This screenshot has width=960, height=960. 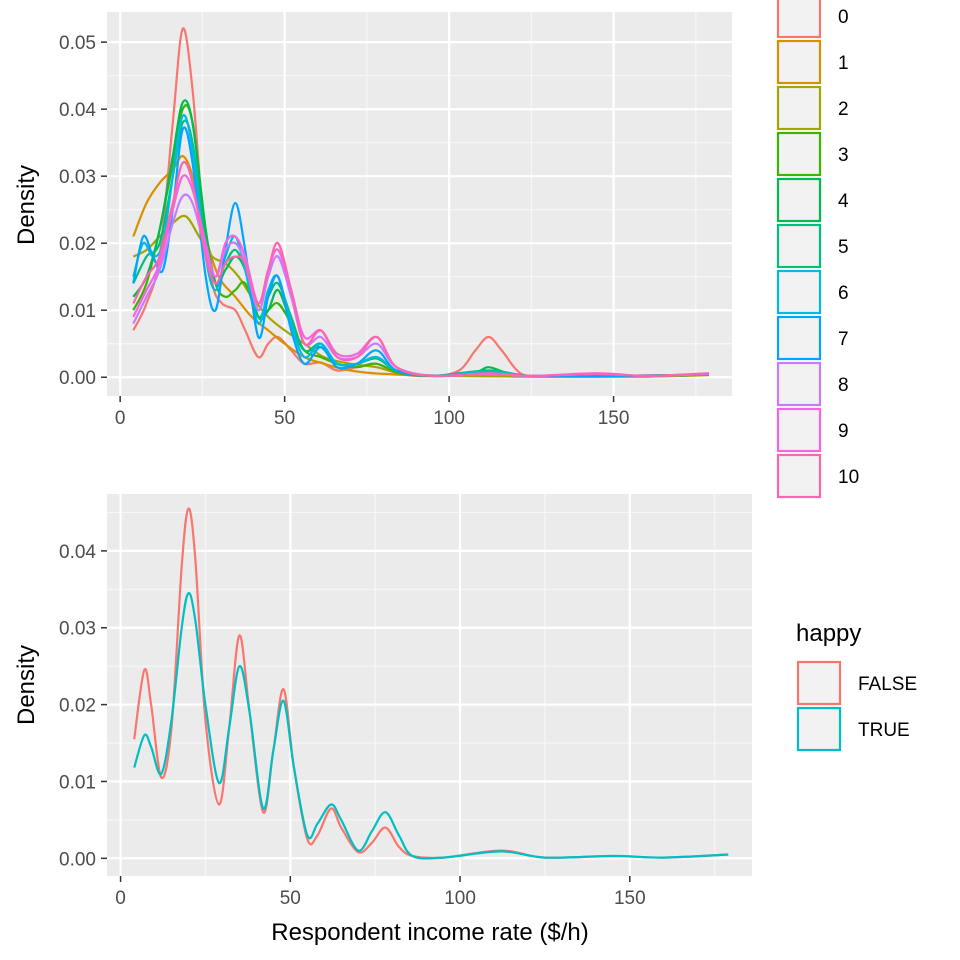 What do you see at coordinates (887, 684) in the screenshot?
I see `legend-label-FALSE: FALSE` at bounding box center [887, 684].